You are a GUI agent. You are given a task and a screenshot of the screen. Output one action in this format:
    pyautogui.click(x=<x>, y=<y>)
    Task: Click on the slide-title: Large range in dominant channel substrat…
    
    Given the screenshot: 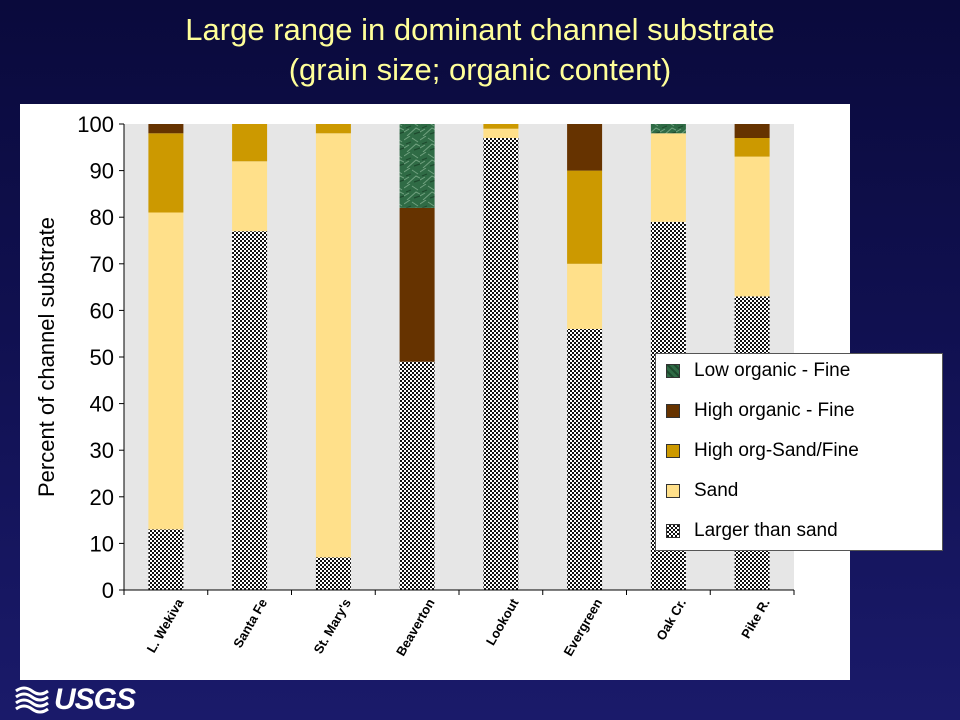 What is the action you would take?
    pyautogui.click(x=480, y=50)
    